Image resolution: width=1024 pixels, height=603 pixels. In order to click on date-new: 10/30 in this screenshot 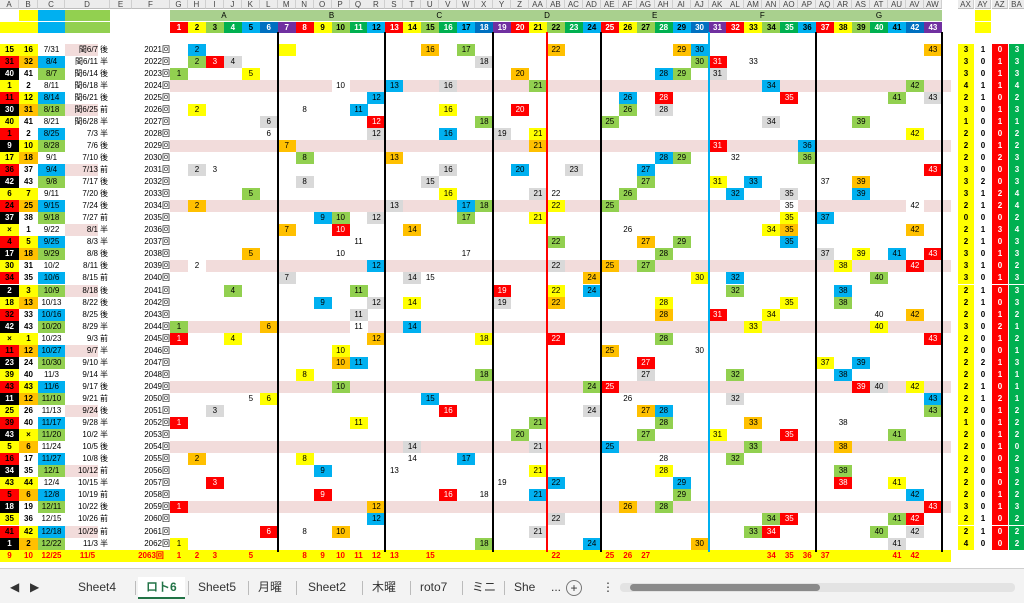, I will do `click(51, 362)`.